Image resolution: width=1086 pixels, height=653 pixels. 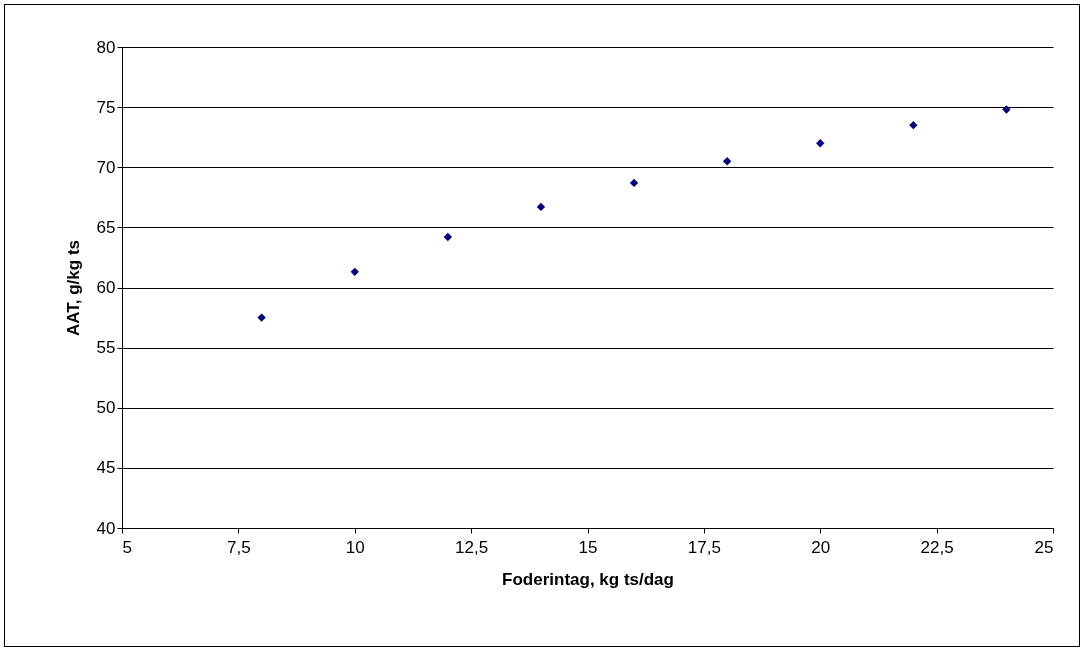 I want to click on x-tick-label: 22,5, so click(x=937, y=547).